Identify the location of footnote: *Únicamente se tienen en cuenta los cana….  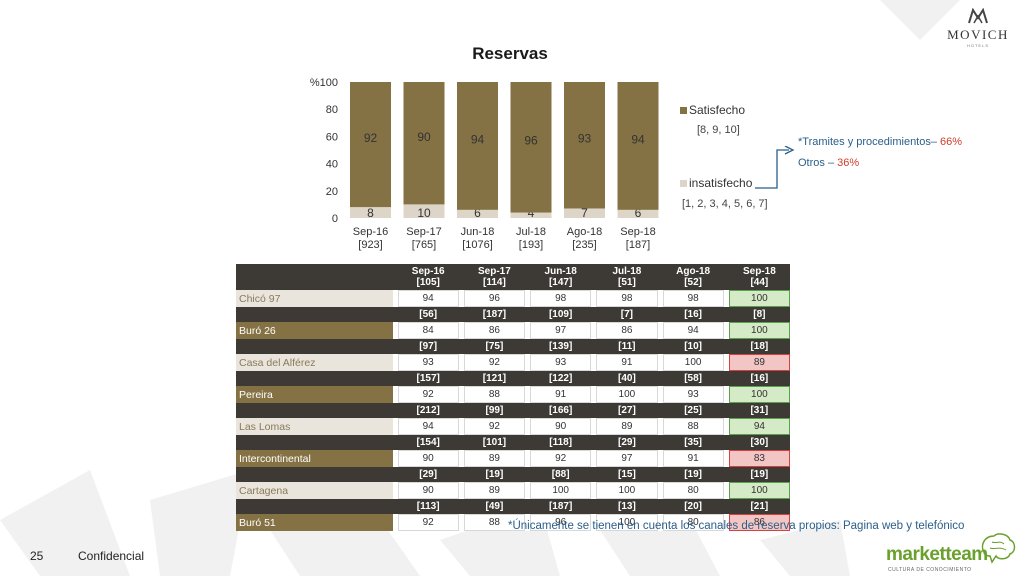
(736, 526).